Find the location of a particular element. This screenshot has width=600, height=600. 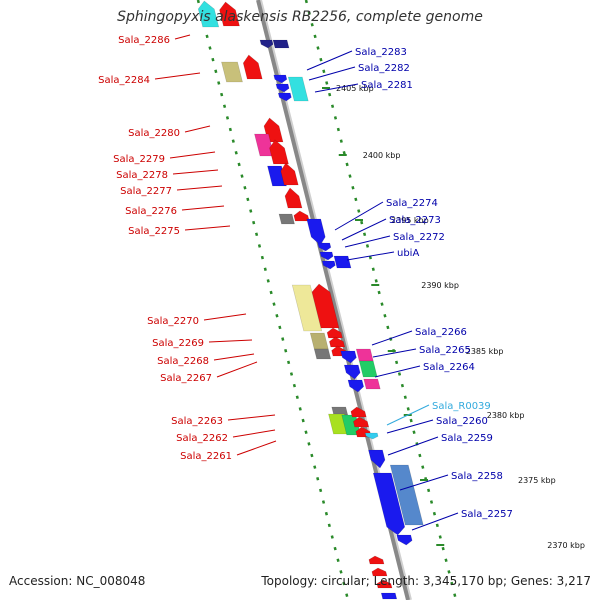

left-gene-label-6: Sala_2276 is located at coordinates (151, 211).